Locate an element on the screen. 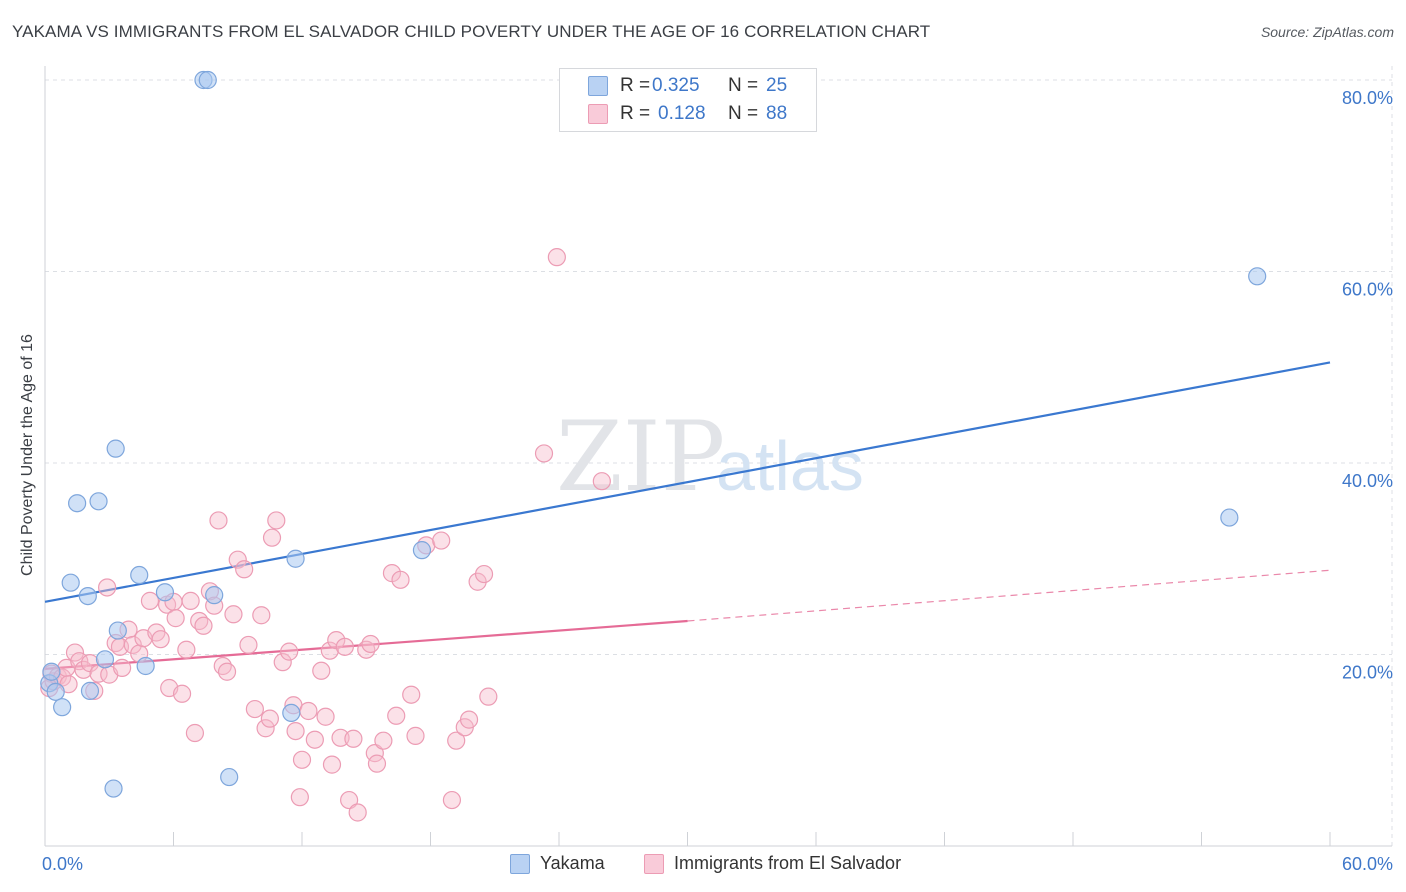  legend-label-salvador: Immigrants from El Salvador is located at coordinates (788, 863).